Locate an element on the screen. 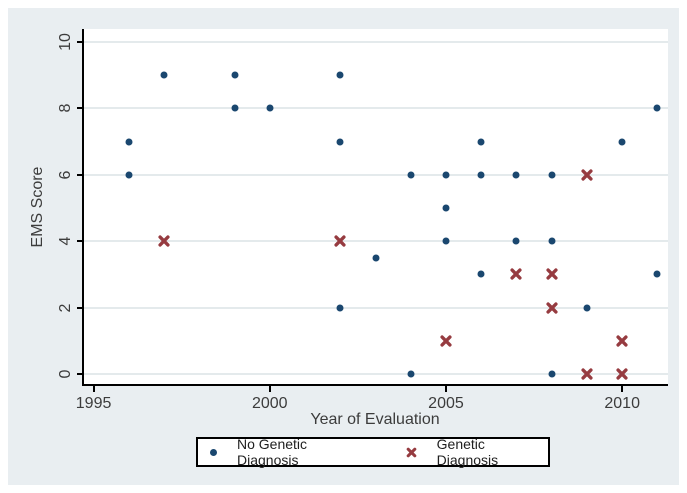 Image resolution: width=687 pixels, height=493 pixels. x-tick-label-2005: 2005 is located at coordinates (446, 403).